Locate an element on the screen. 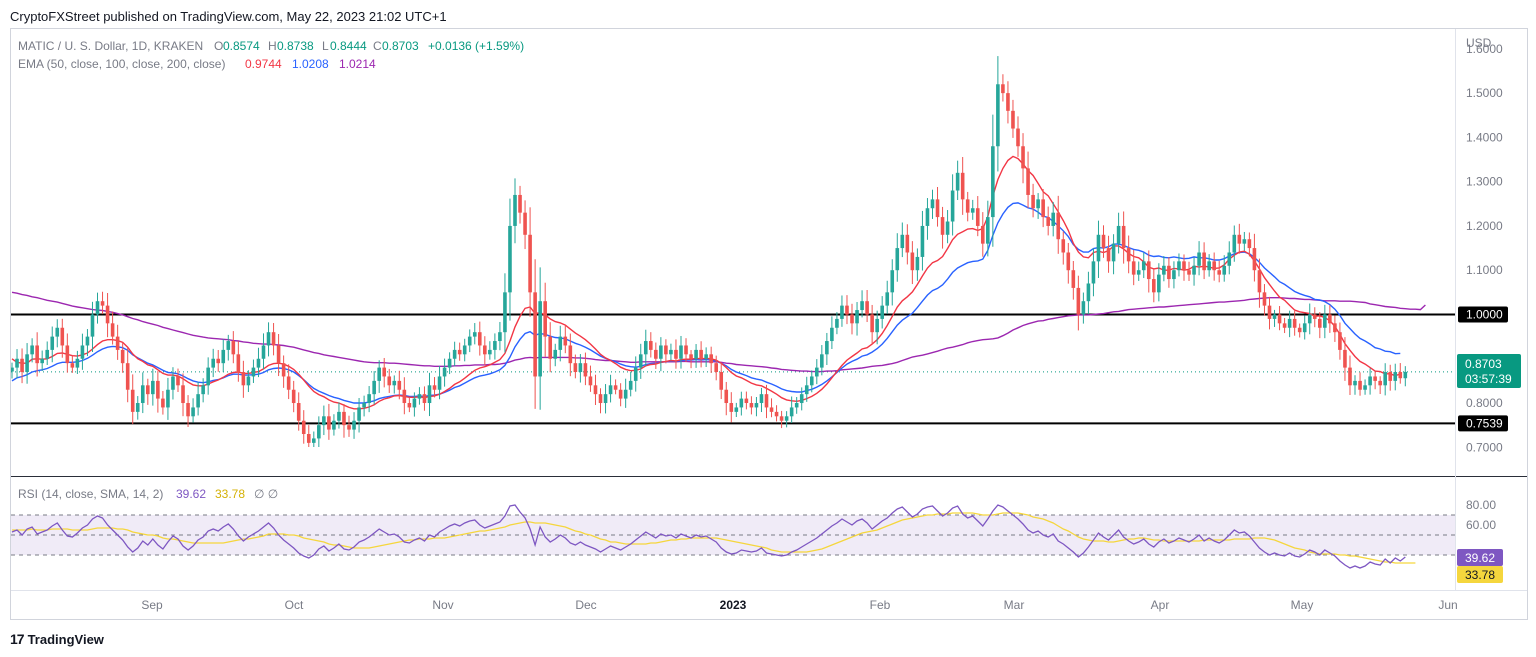 The width and height of the screenshot is (1536, 657). legend-rsi-extra: ∅ ∅ is located at coordinates (266, 494).